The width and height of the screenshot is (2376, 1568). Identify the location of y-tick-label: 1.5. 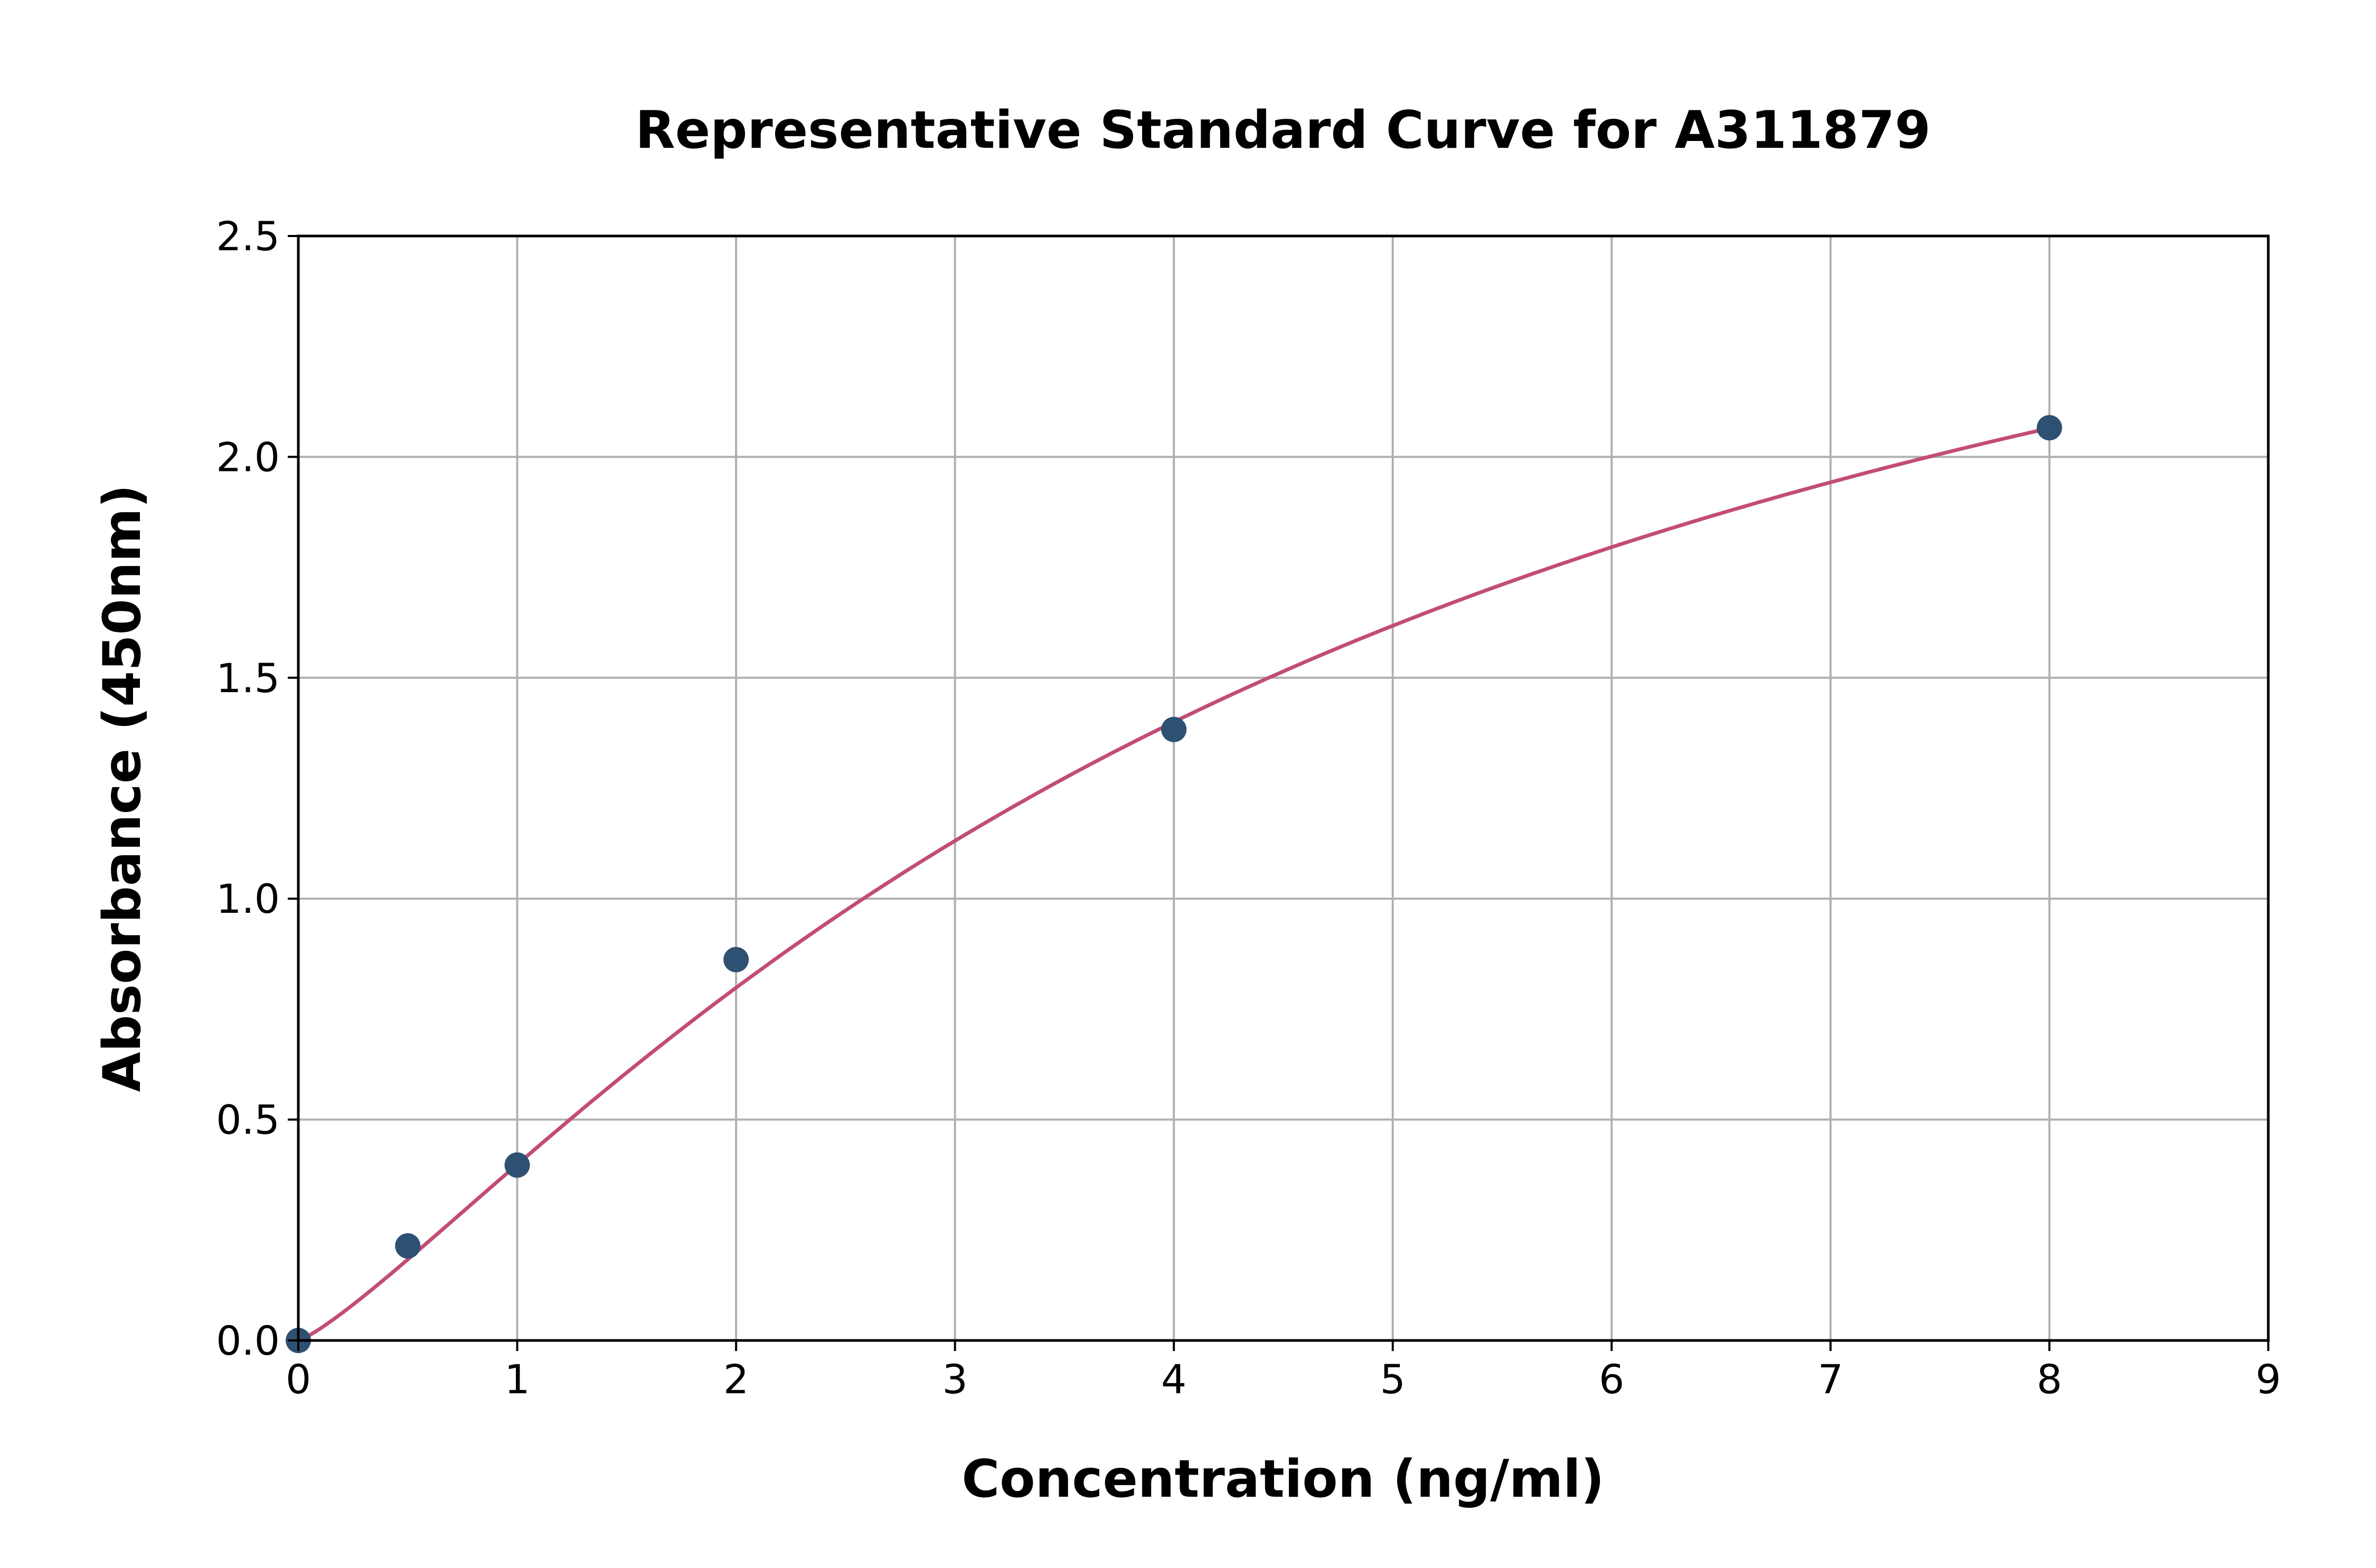
(248, 679).